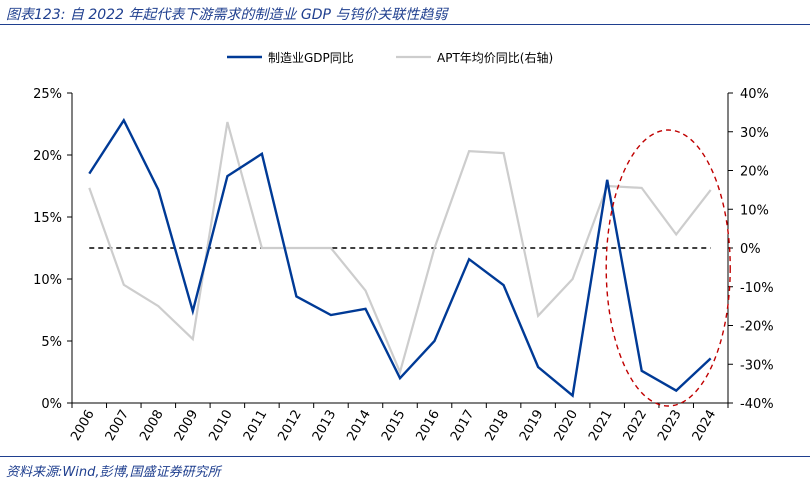 The image size is (810, 484). I want to click on chart-title: 图表123: 自 2022 年起代表下游需求的制造业 GDP 与钨价关联性趋弱, so click(227, 15).